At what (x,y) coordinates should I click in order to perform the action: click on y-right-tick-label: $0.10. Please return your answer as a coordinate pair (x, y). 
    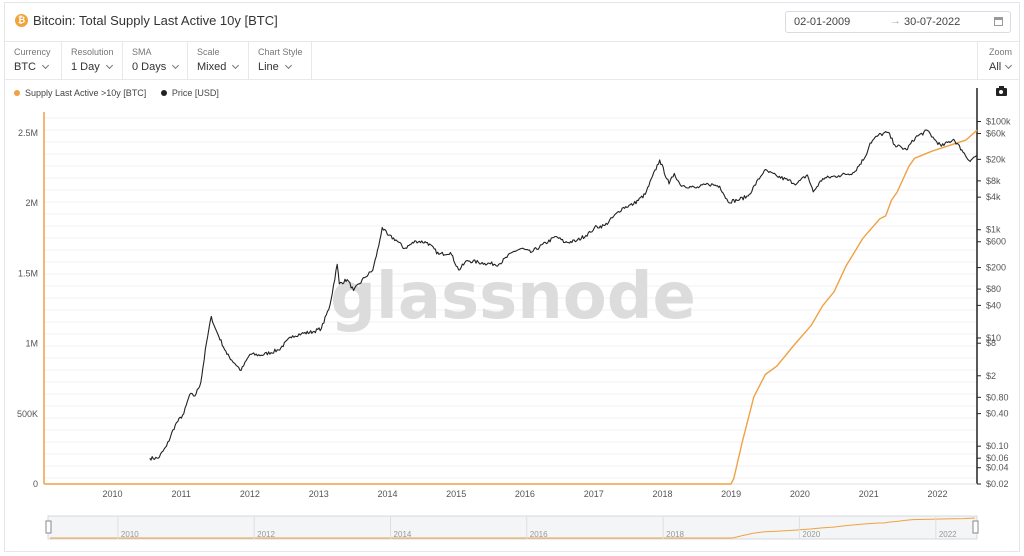
    Looking at the image, I should click on (997, 446).